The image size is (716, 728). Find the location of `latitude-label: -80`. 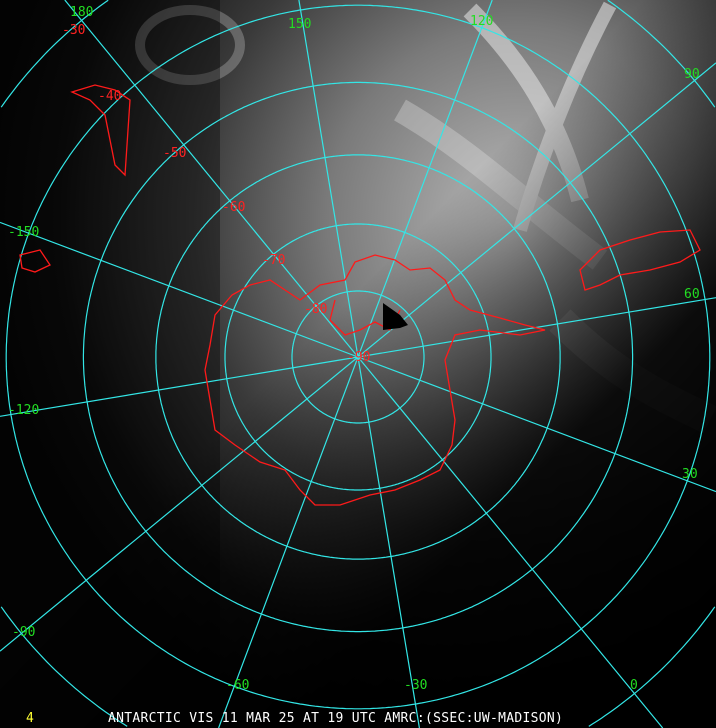

latitude-label: -80 is located at coordinates (315, 309).